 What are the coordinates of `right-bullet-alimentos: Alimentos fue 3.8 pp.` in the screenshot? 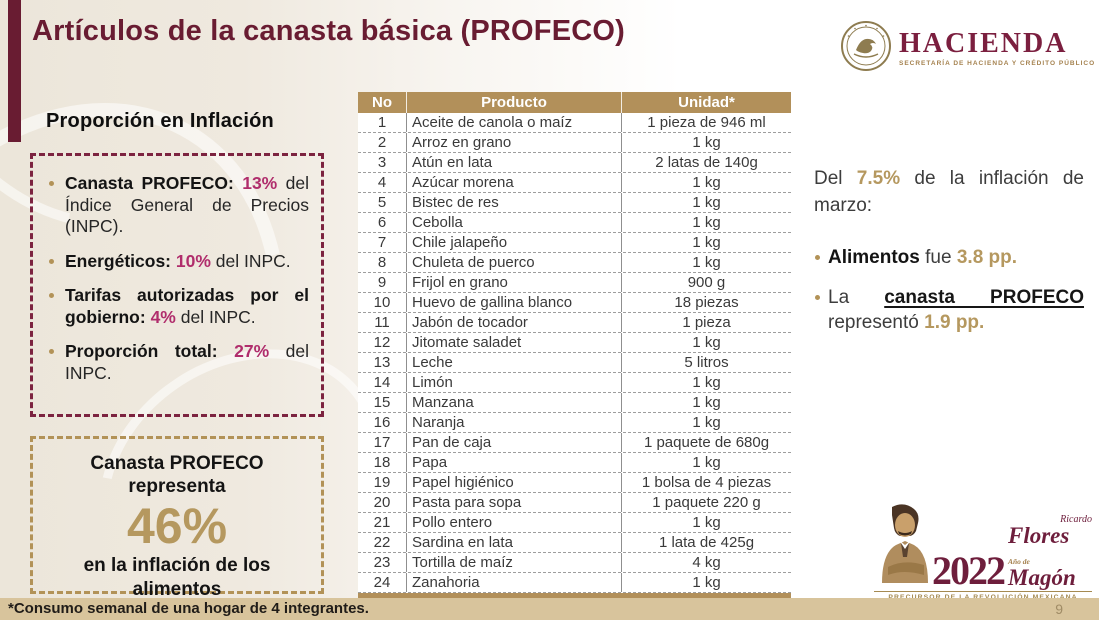 It's located at (949, 258).